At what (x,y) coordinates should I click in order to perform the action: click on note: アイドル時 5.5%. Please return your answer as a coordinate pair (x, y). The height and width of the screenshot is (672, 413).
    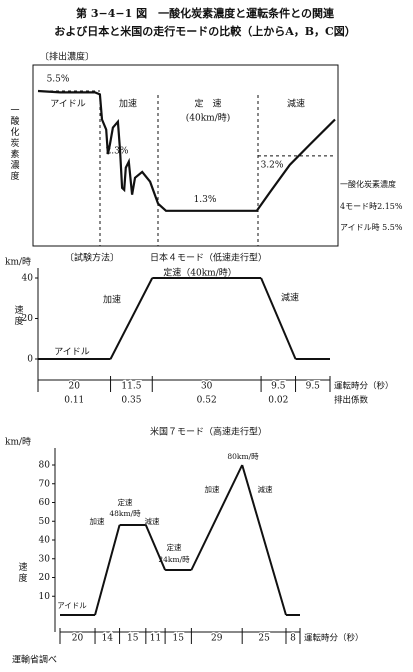
    Looking at the image, I should click on (371, 227).